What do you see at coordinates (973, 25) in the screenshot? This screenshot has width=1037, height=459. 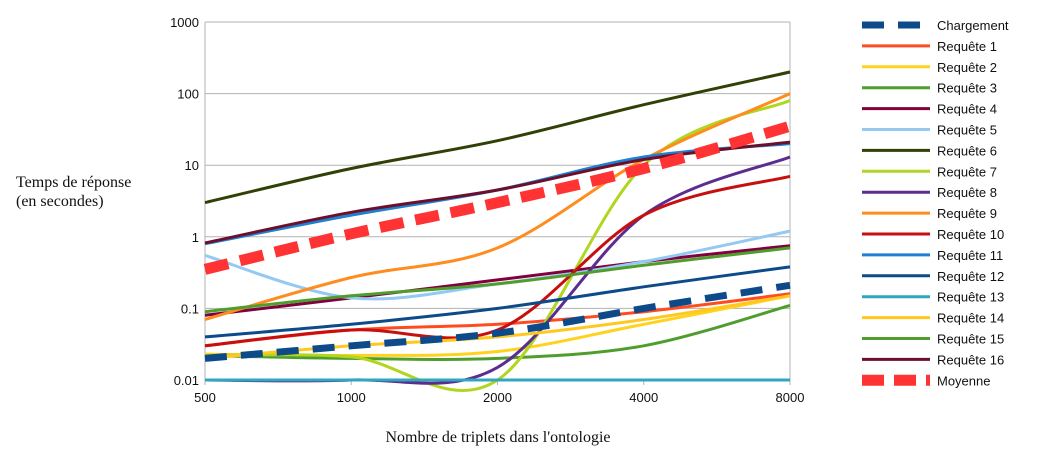 I see `legend-label-chargement: Chargement` at bounding box center [973, 25].